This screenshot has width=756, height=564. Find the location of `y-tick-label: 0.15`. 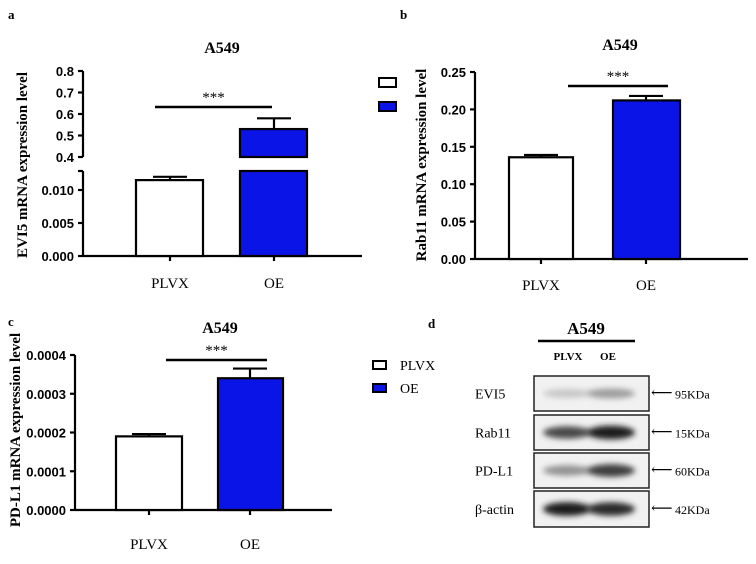

y-tick-label: 0.15 is located at coordinates (453, 147).